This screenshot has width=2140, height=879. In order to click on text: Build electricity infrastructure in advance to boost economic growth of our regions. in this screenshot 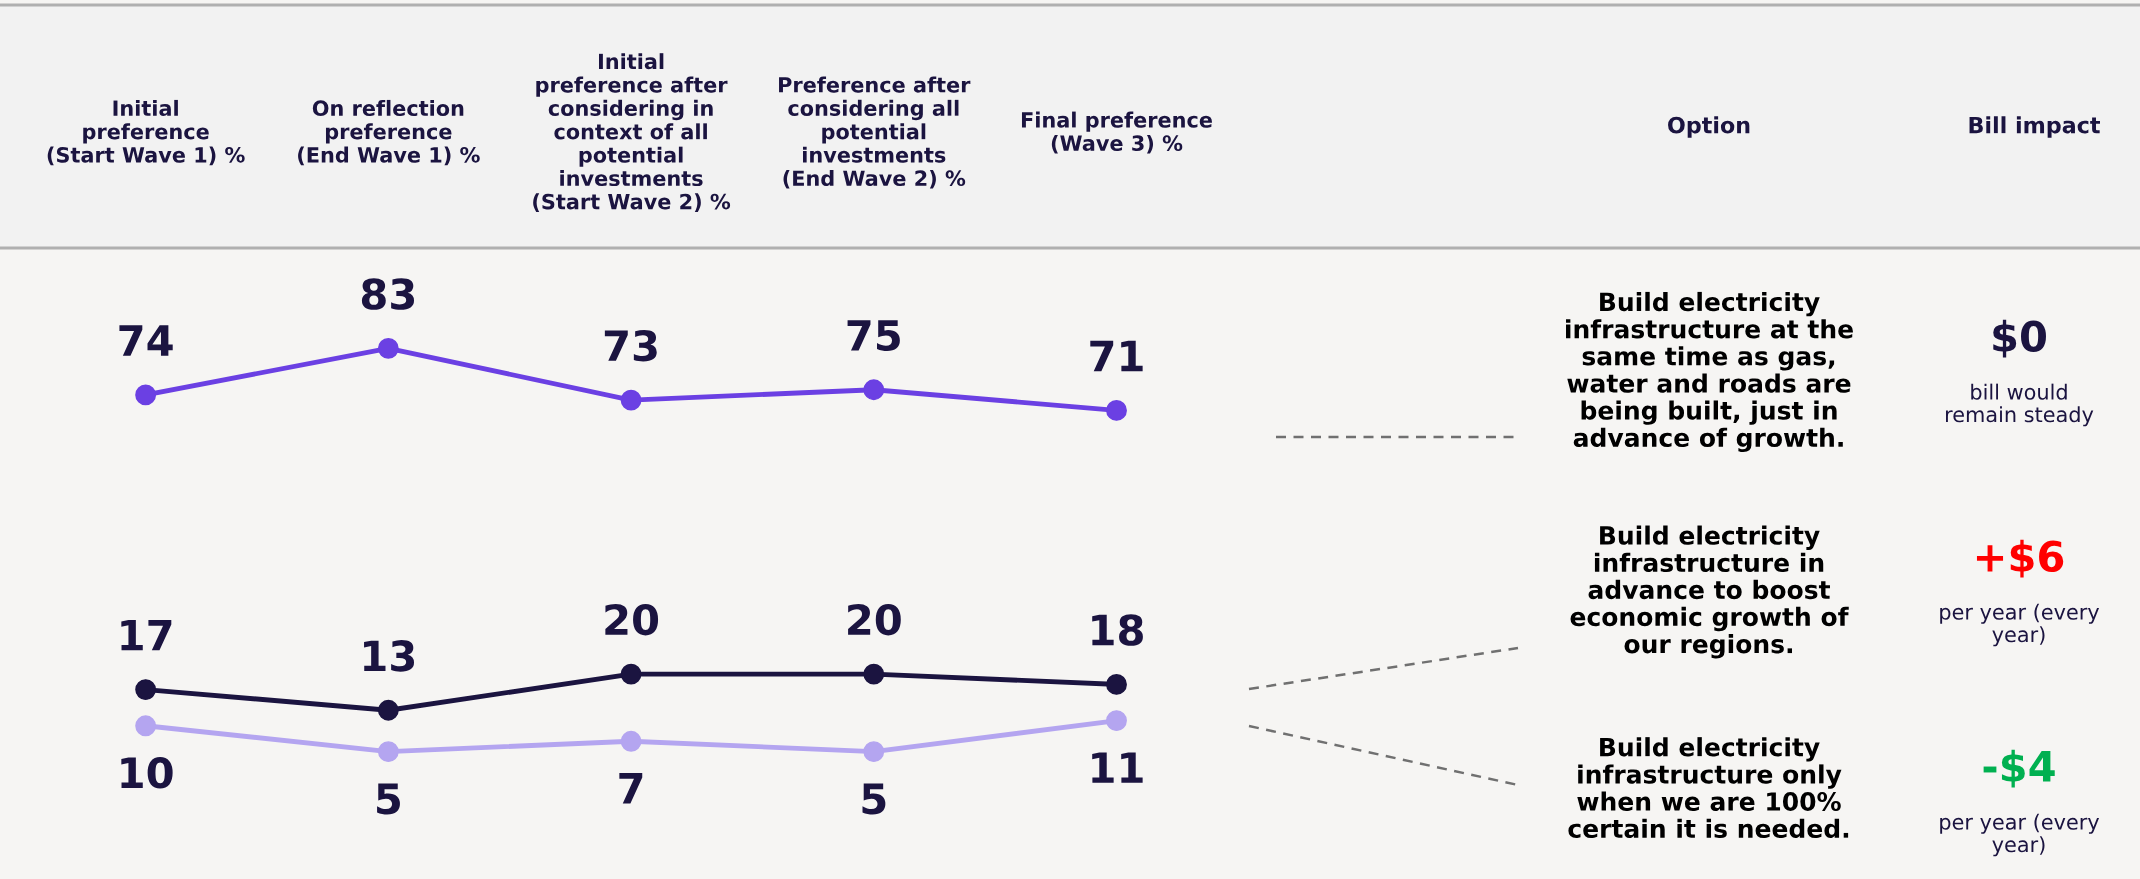, I will do `click(1709, 592)`.